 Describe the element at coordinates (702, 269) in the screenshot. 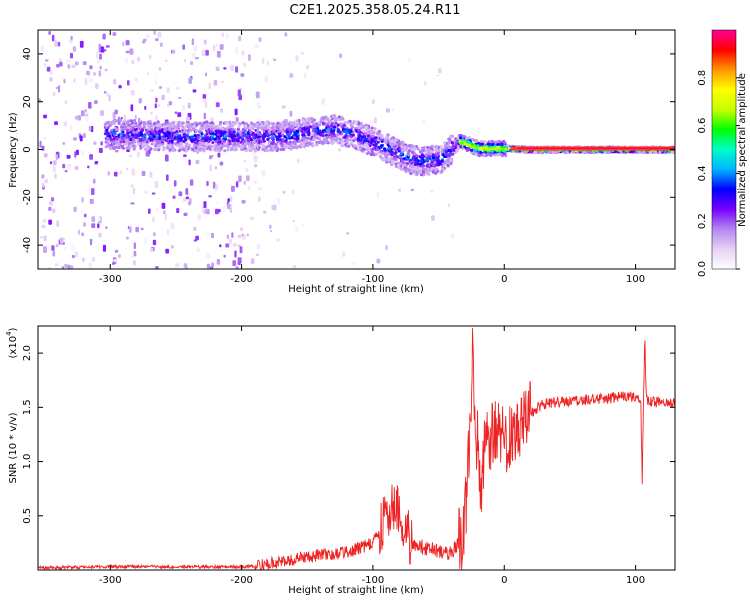

I see `colorbar-tick-label: 0.0` at that location.